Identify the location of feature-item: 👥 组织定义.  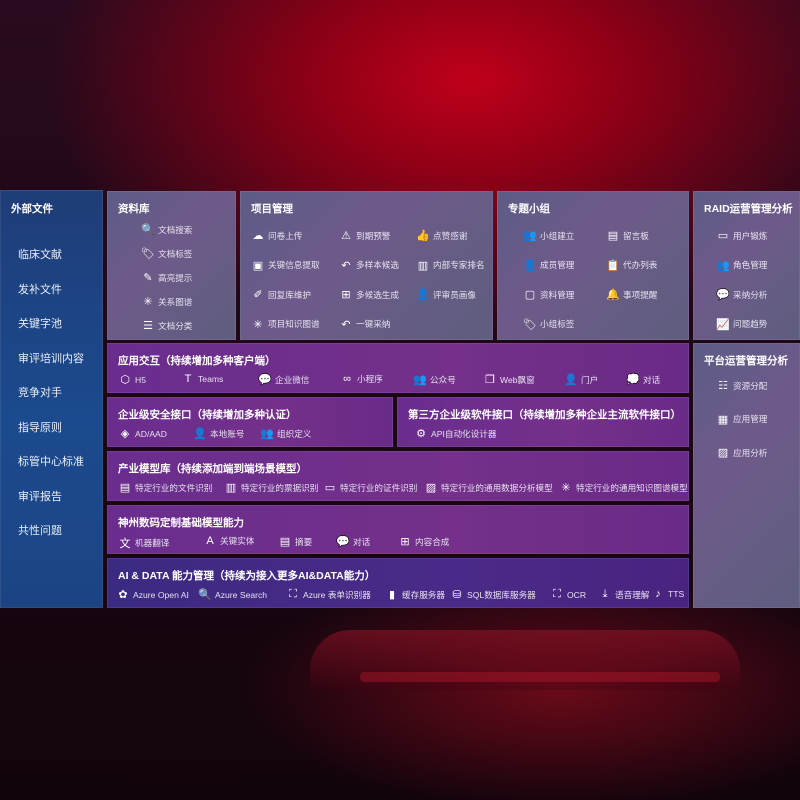
(285, 433).